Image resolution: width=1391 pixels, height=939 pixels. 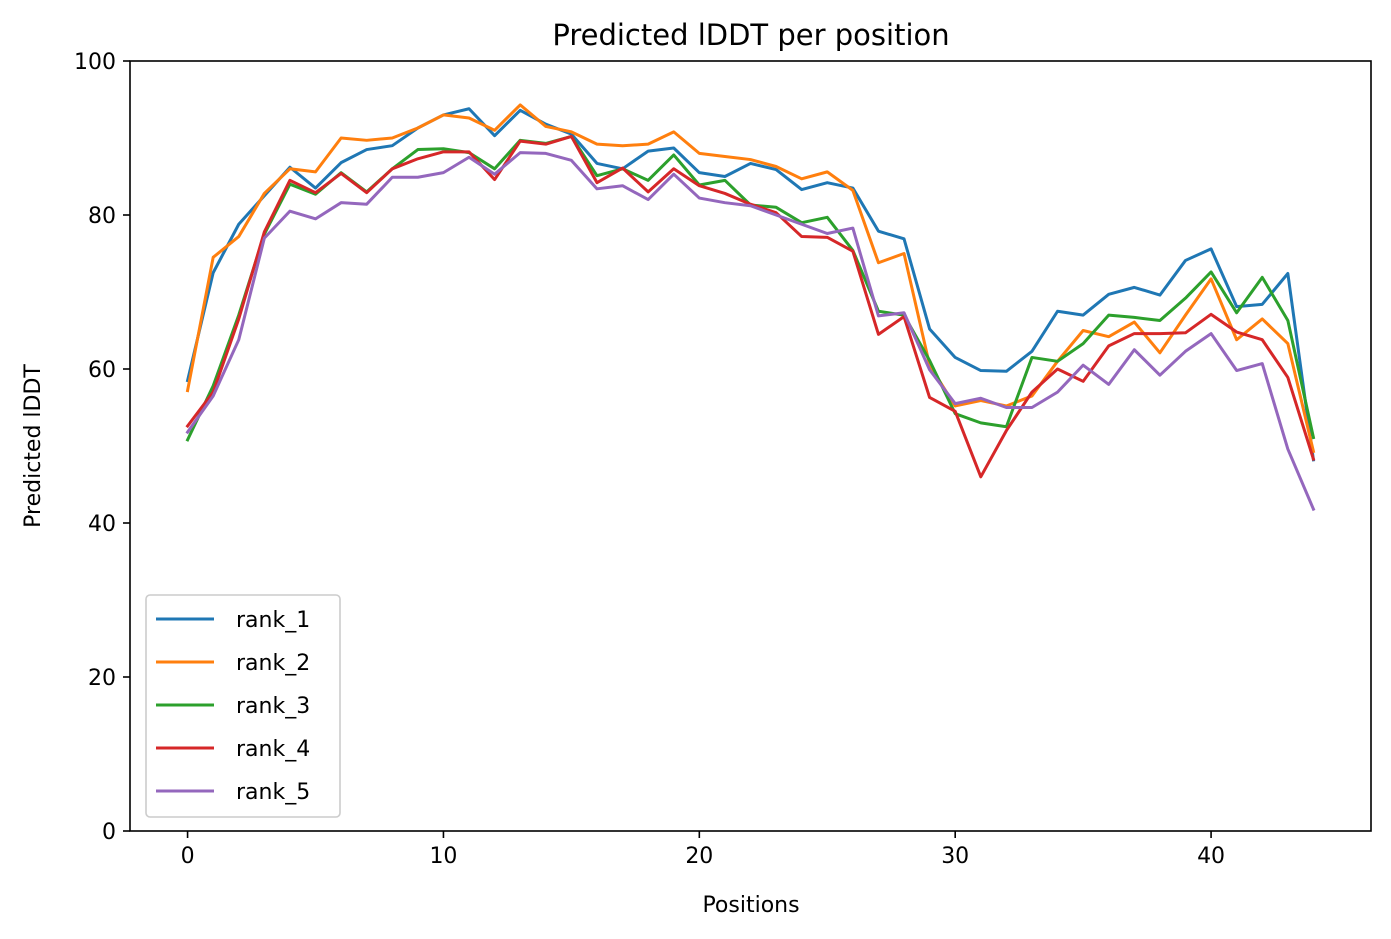 What do you see at coordinates (1211, 856) in the screenshot?
I see `x-tick-label: 40` at bounding box center [1211, 856].